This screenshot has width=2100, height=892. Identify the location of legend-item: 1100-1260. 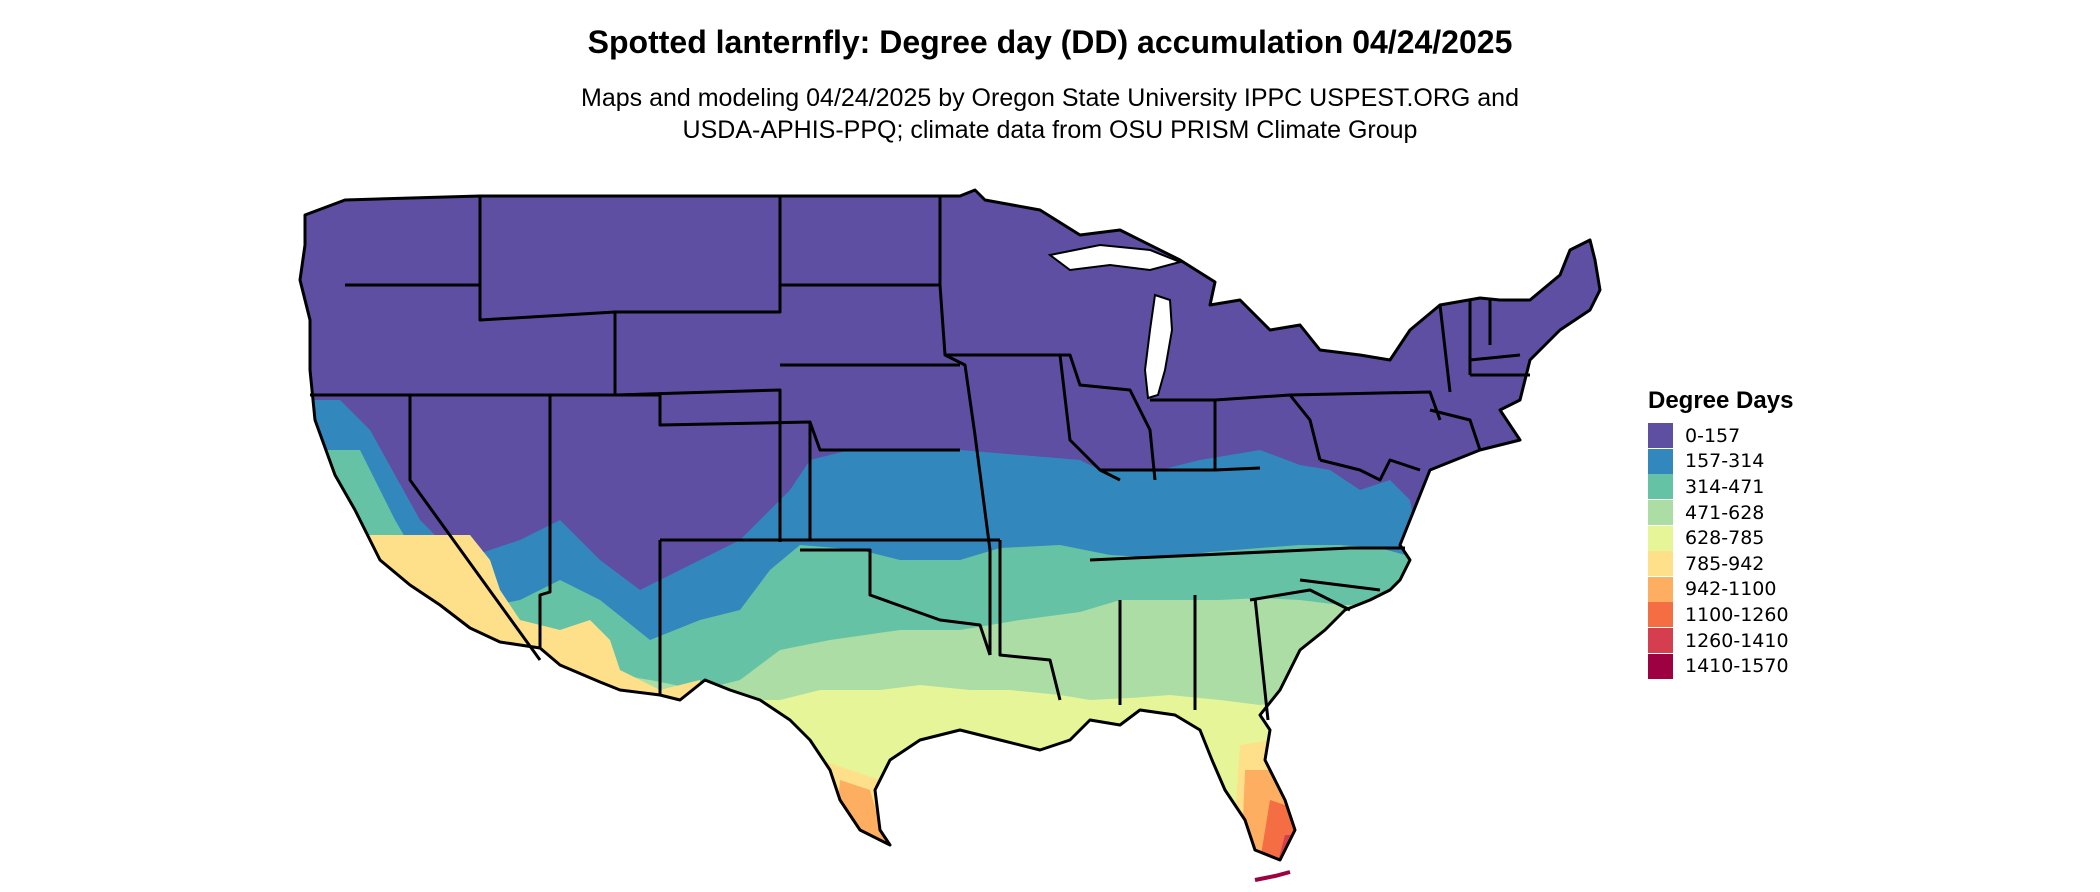
(1720, 615).